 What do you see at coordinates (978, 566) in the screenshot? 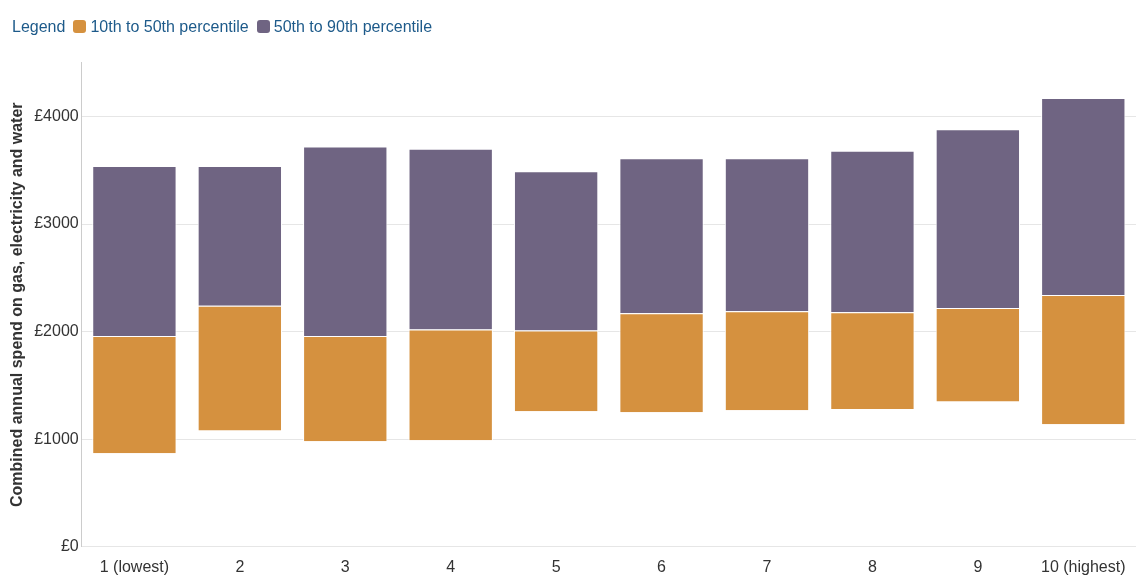
I see `x-tick-label: 9` at bounding box center [978, 566].